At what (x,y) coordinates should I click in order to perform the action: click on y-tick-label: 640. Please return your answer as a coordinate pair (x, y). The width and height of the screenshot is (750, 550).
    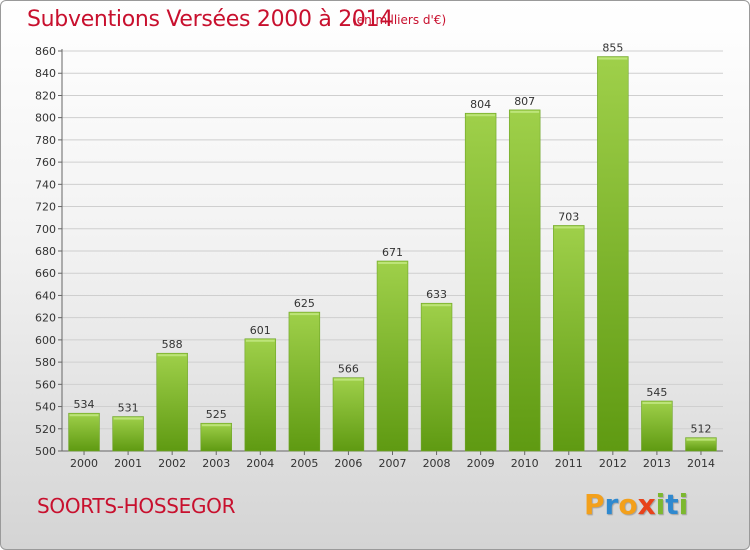
    Looking at the image, I should click on (45, 295).